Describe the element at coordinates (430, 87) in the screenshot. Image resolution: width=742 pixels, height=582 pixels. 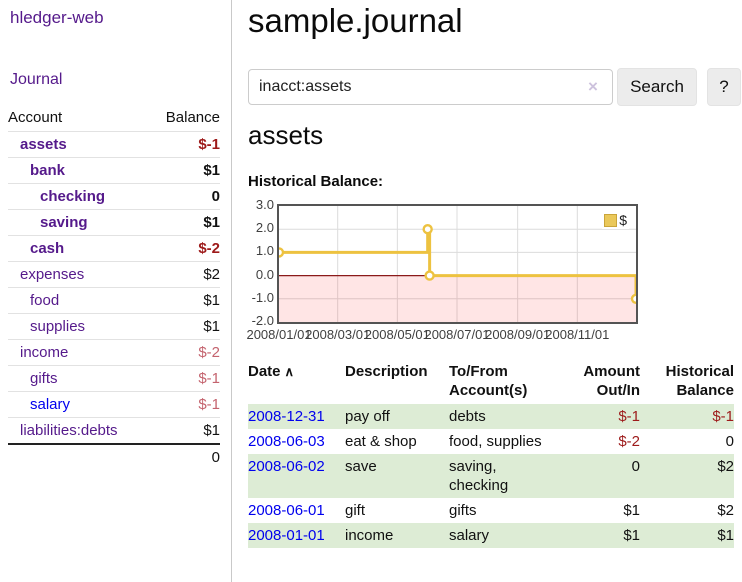
I see `search-input` at that location.